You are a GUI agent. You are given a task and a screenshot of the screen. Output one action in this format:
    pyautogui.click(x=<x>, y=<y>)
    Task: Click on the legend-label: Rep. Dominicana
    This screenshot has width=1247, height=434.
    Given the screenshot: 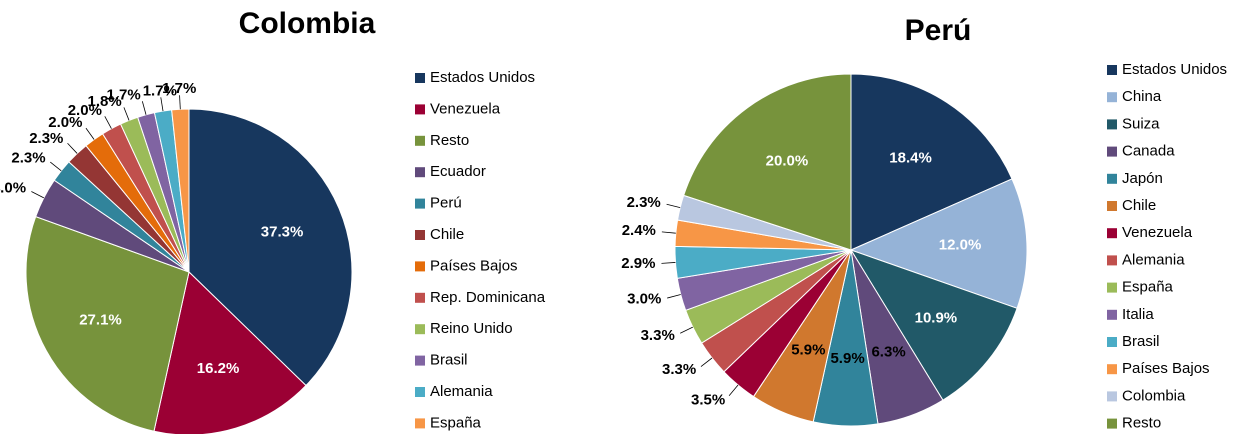 What is the action you would take?
    pyautogui.click(x=488, y=297)
    